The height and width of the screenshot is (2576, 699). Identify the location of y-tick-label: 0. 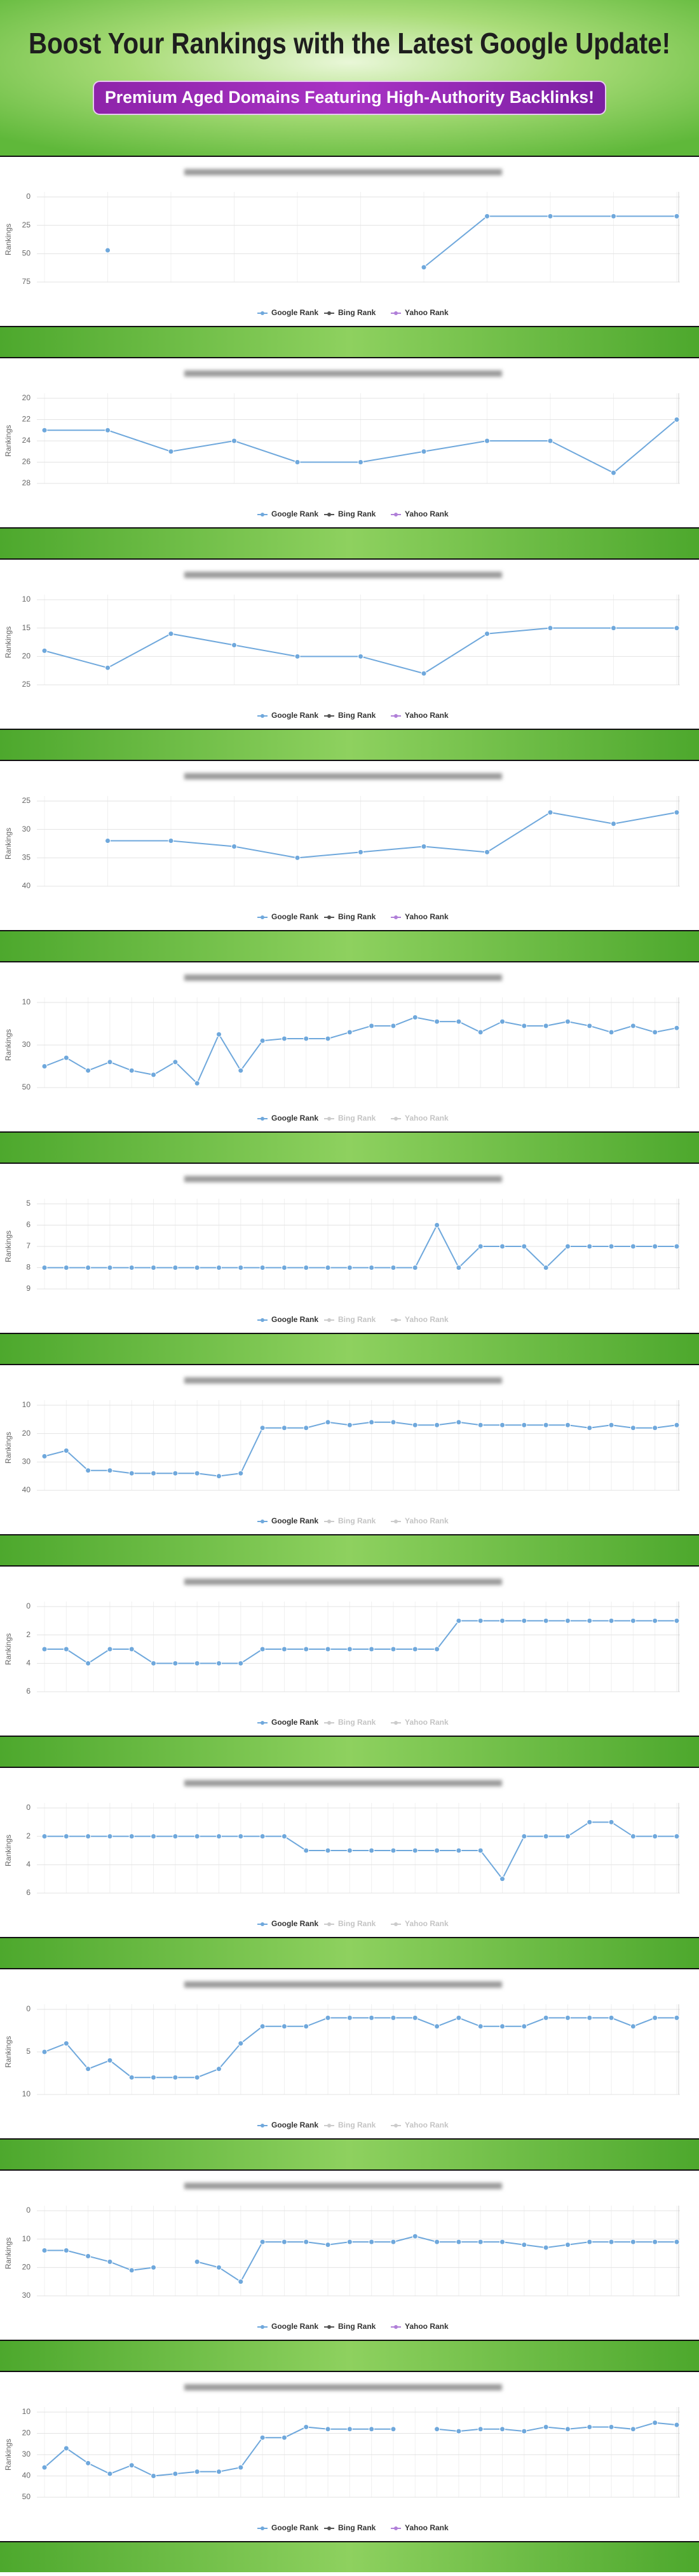
(28, 2210).